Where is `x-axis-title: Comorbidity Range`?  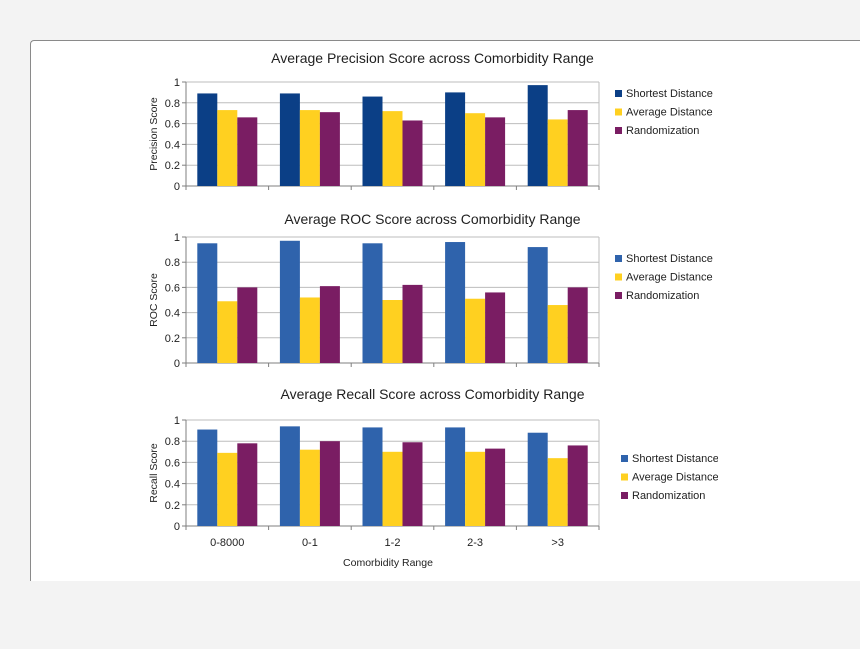
x-axis-title: Comorbidity Range is located at coordinates (388, 563).